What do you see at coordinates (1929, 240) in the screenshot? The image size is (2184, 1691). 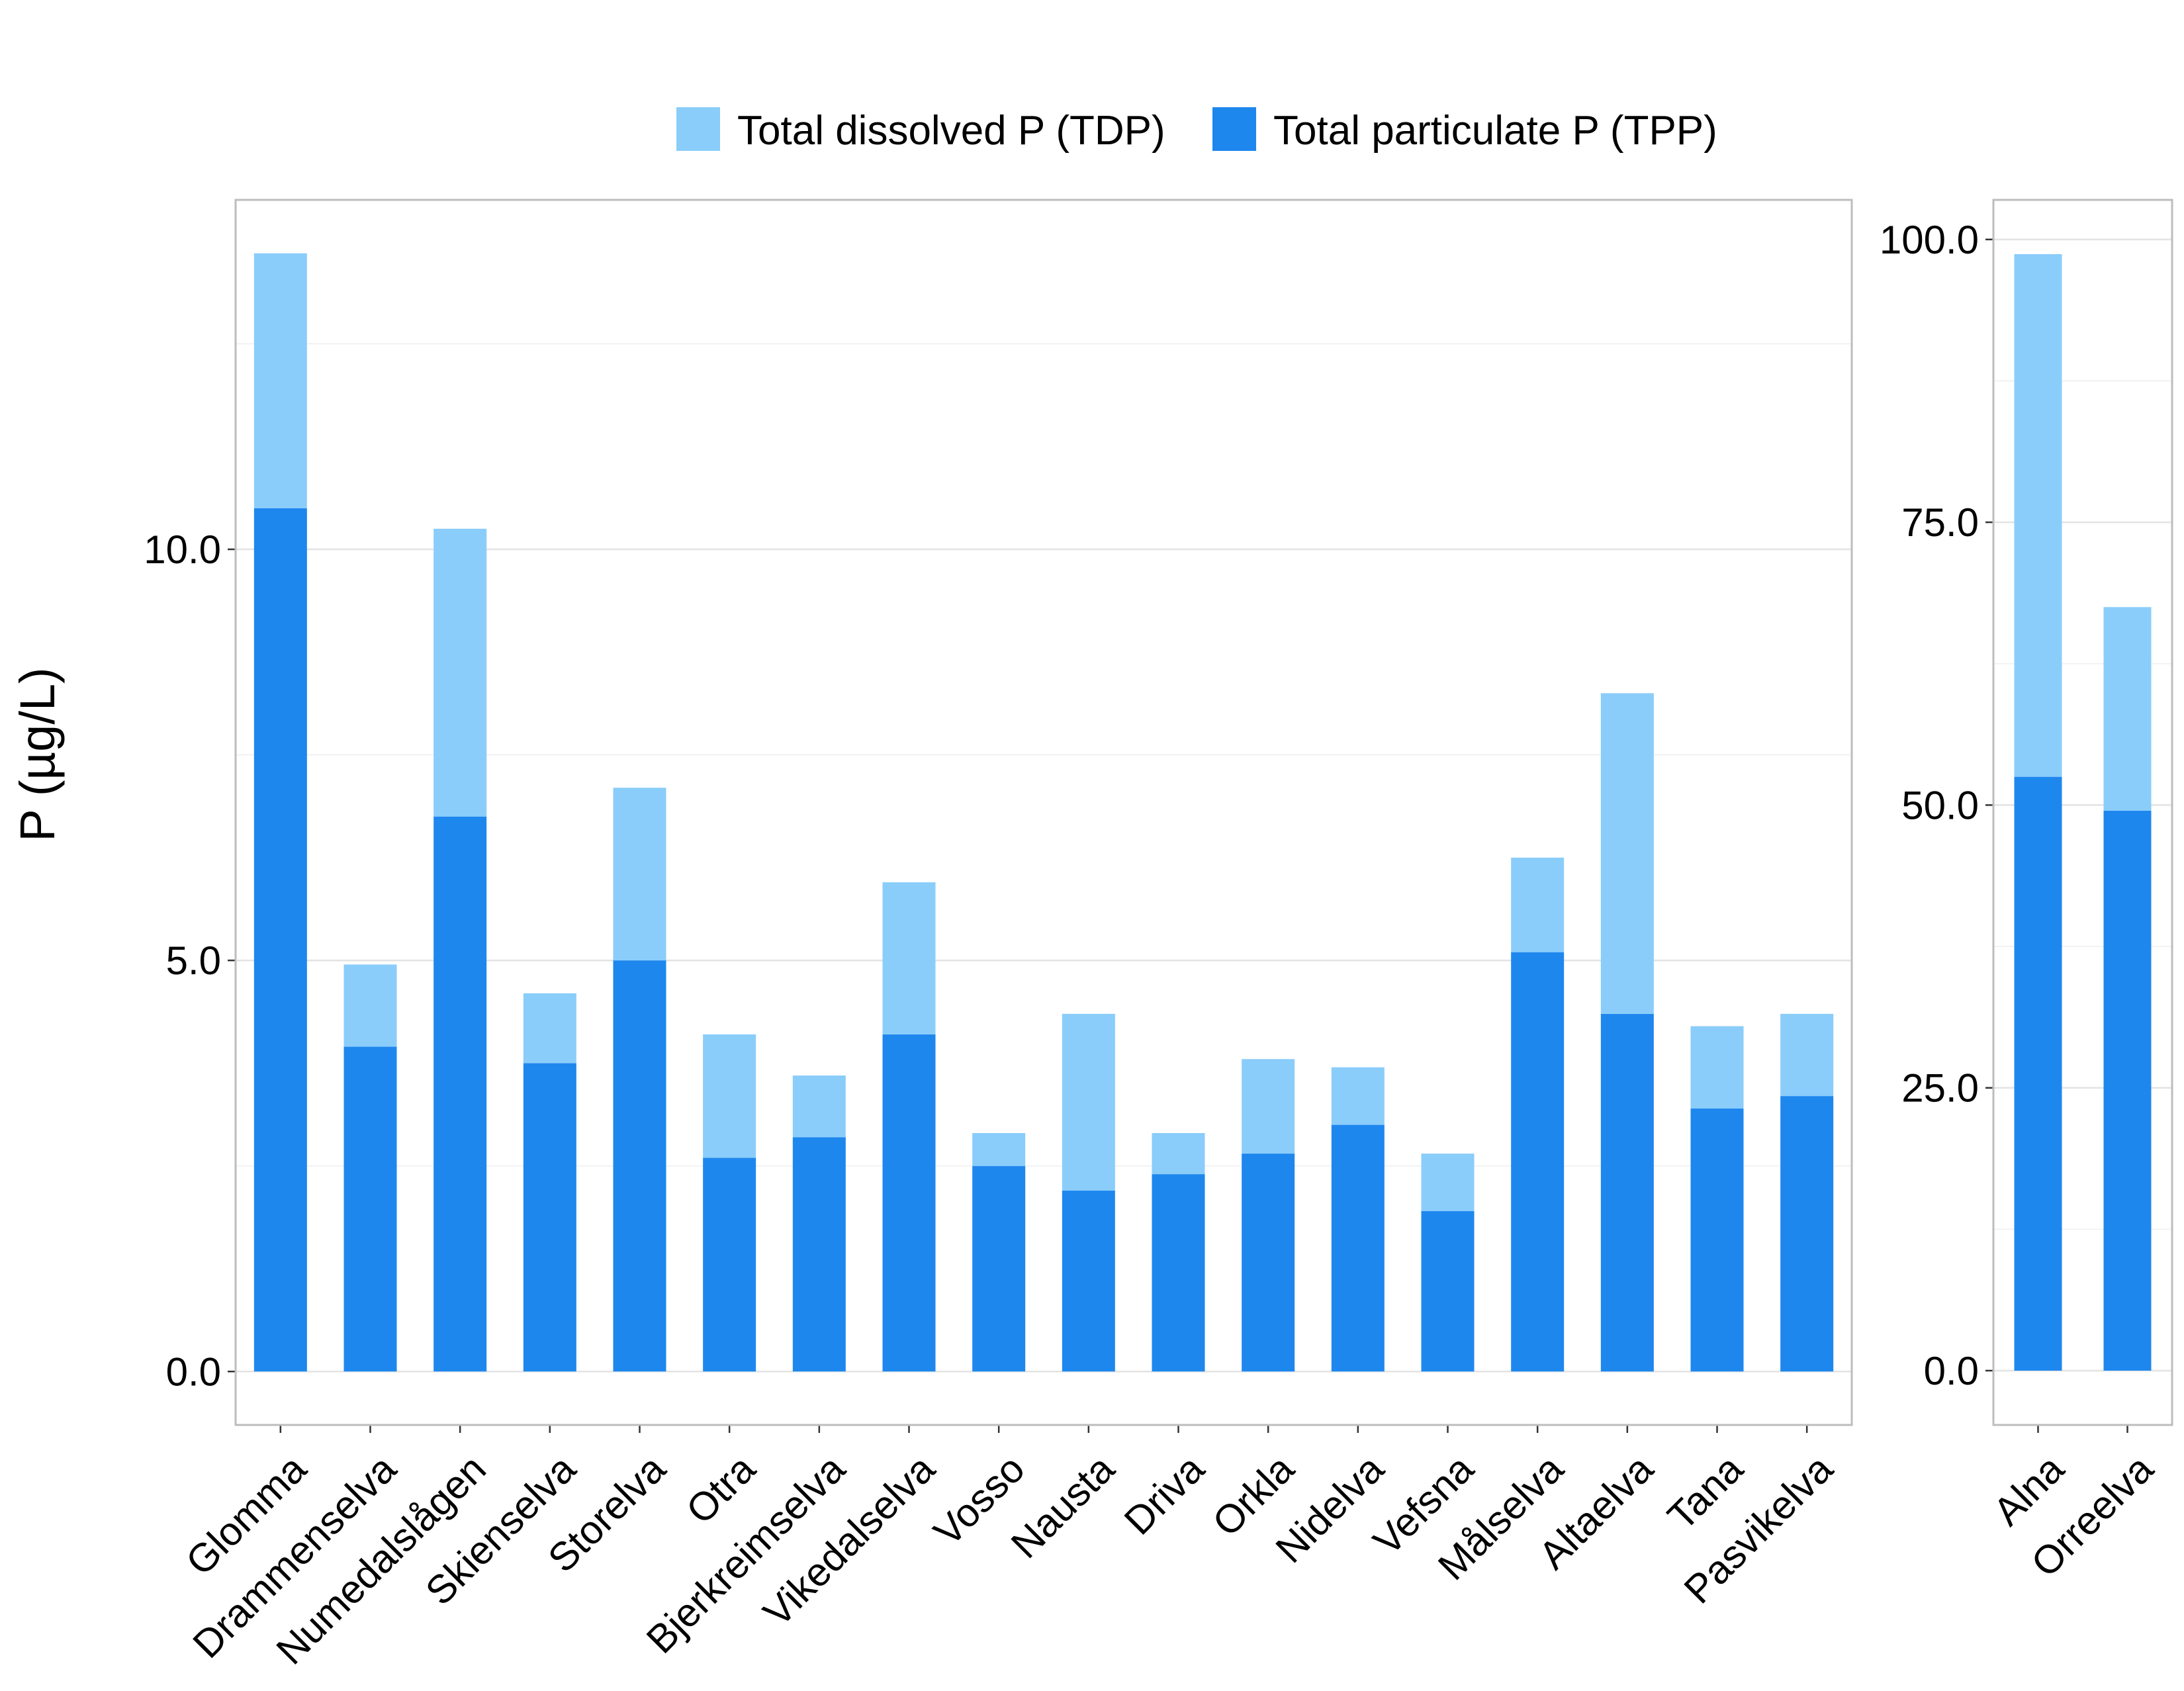 I see `y-tick-label: 100.0` at bounding box center [1929, 240].